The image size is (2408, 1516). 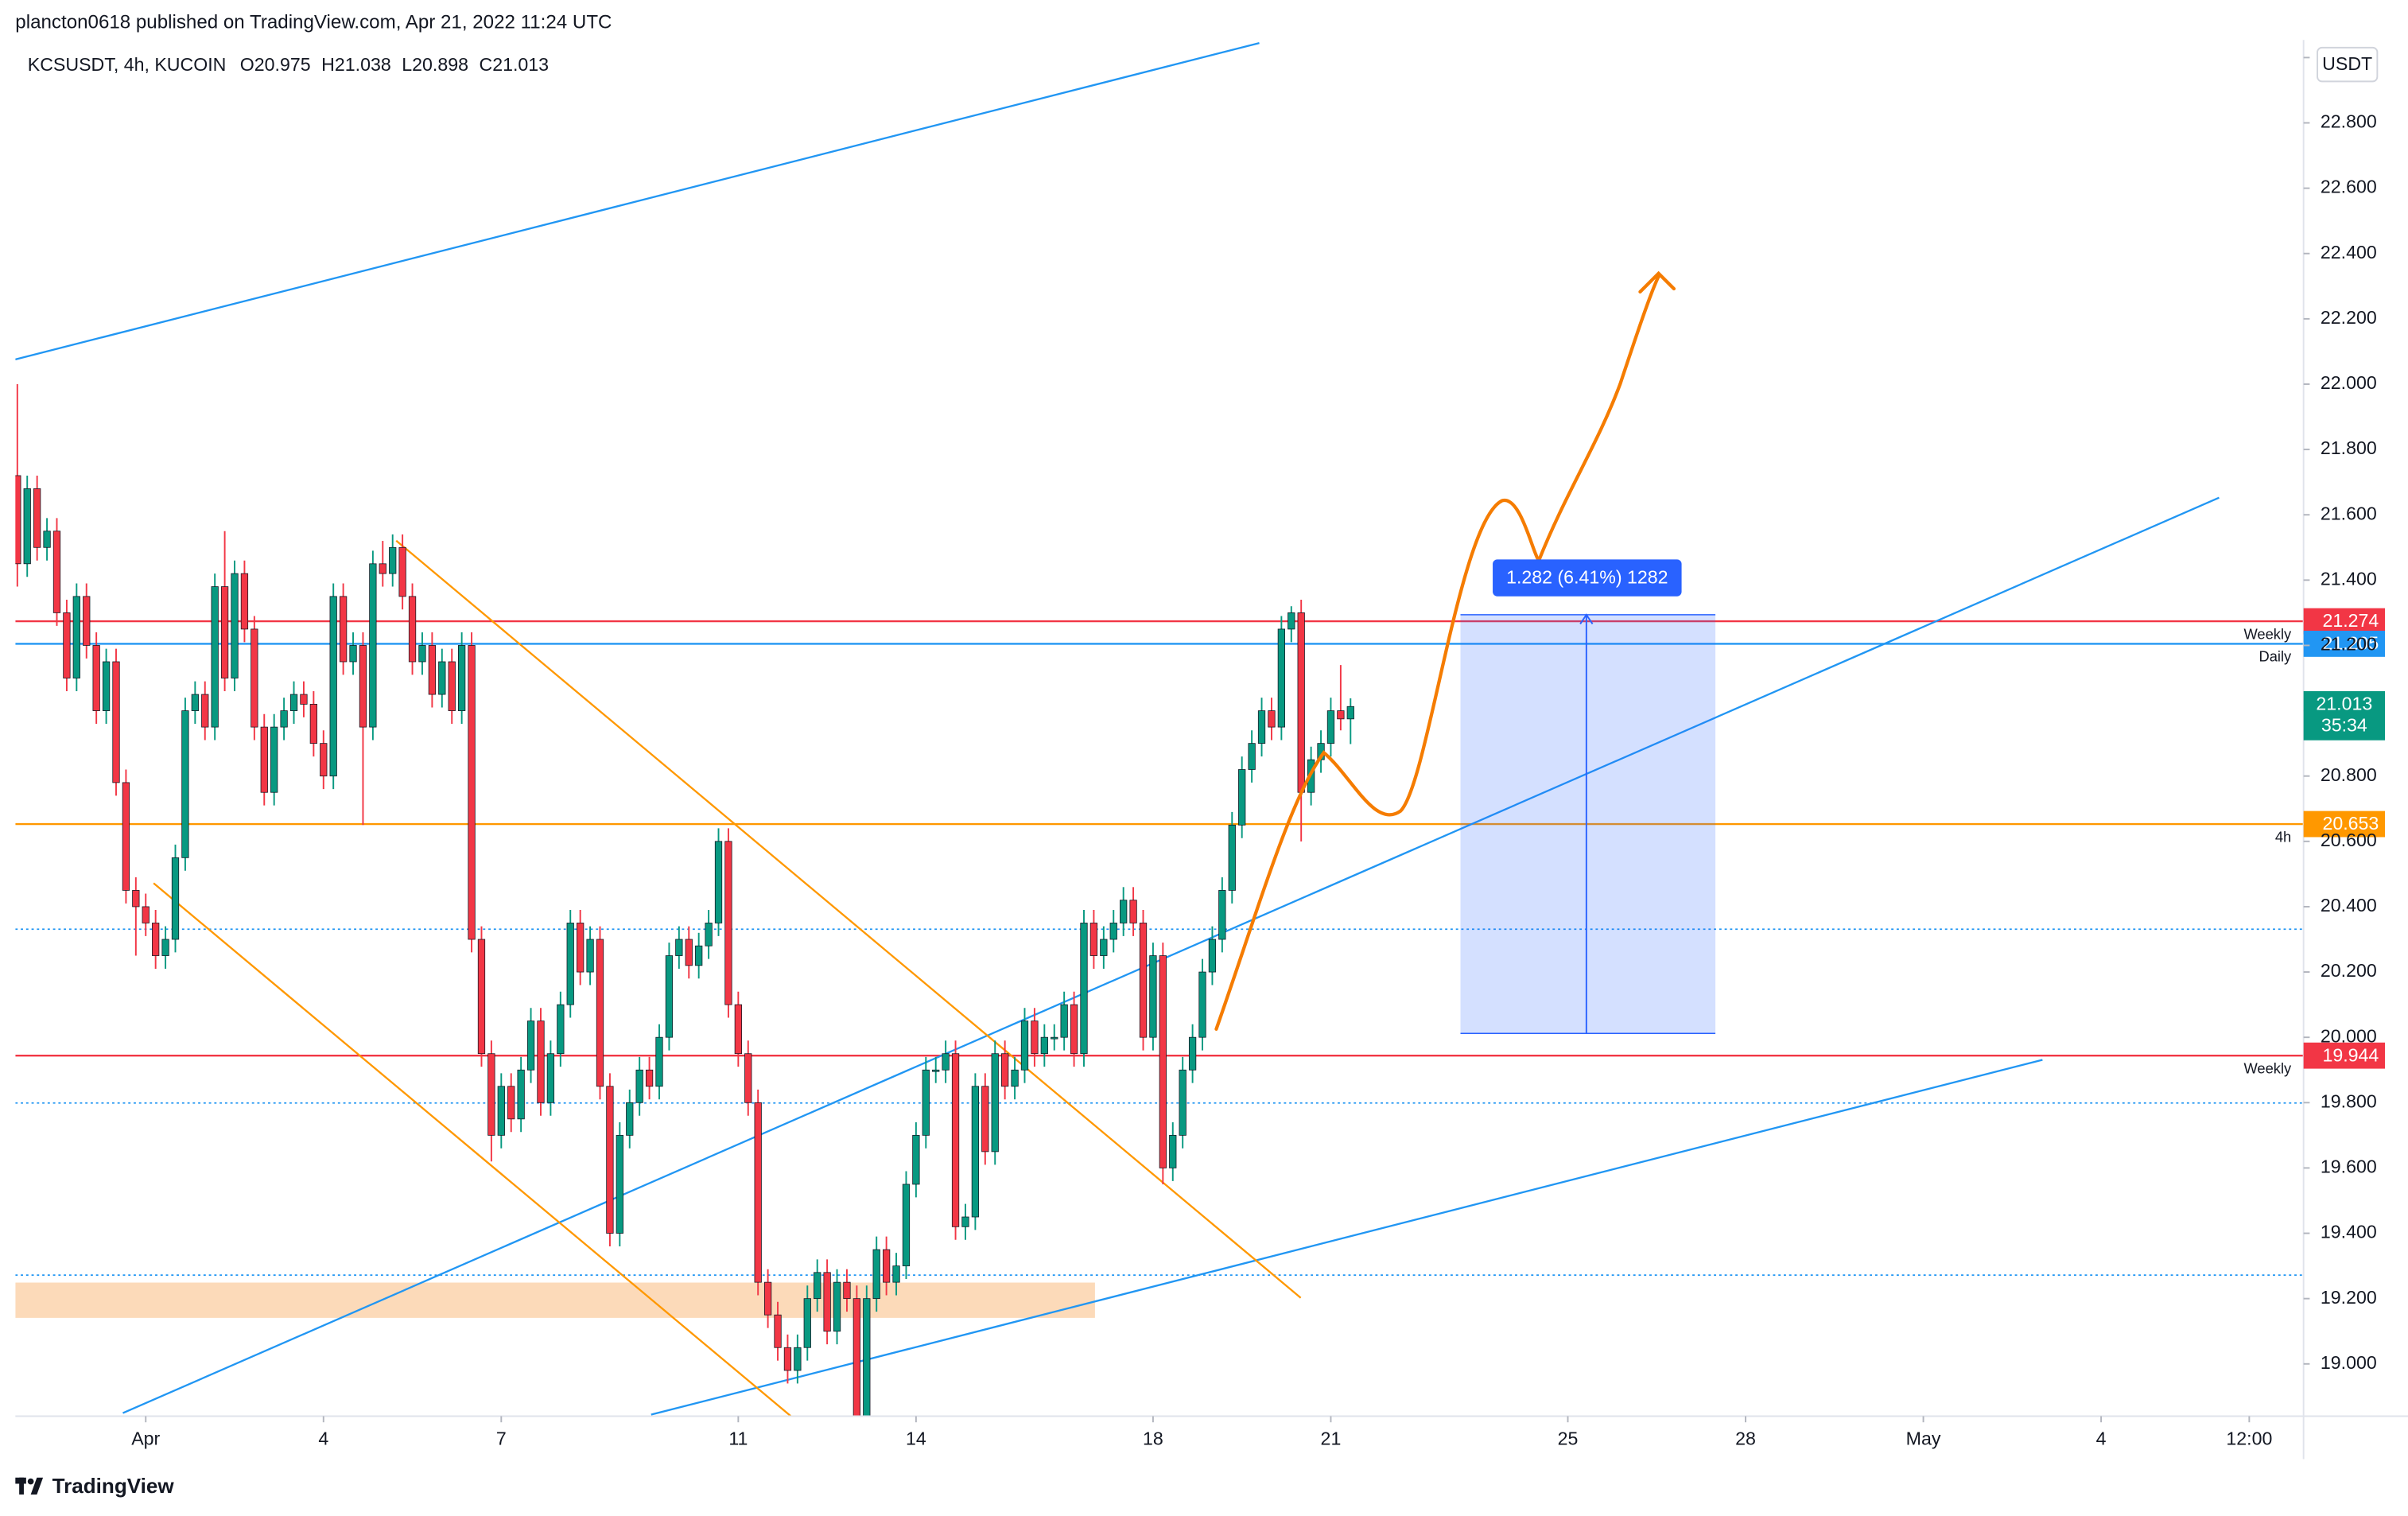 I want to click on level-tag, so click(x=2344, y=1055).